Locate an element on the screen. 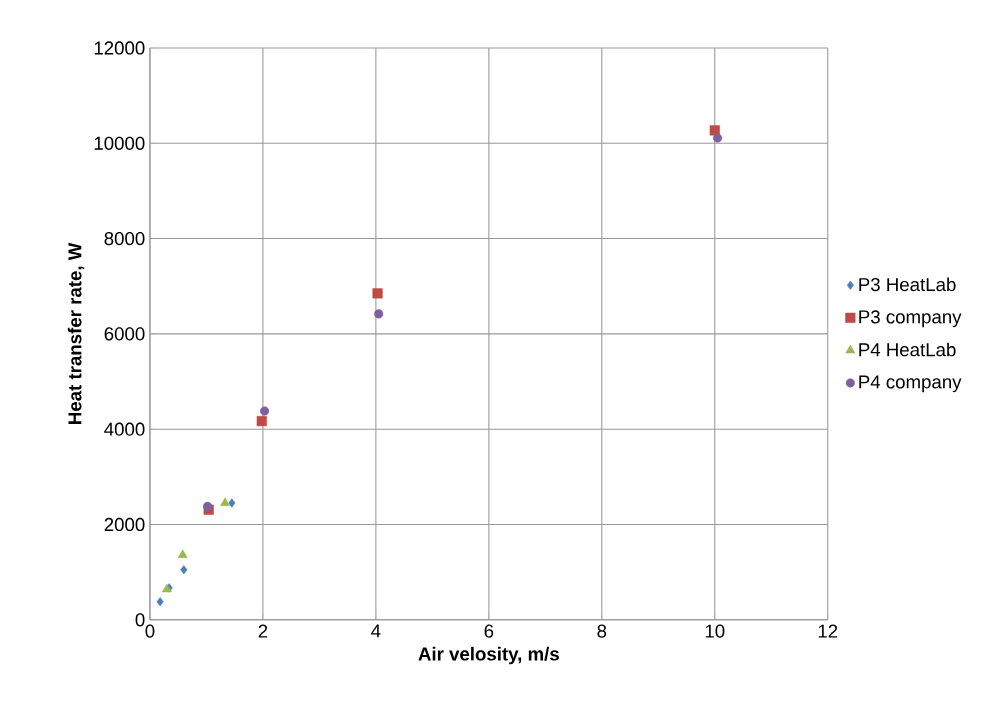 Image resolution: width=1001 pixels, height=714 pixels. x-tick-label: 4 is located at coordinates (376, 631).